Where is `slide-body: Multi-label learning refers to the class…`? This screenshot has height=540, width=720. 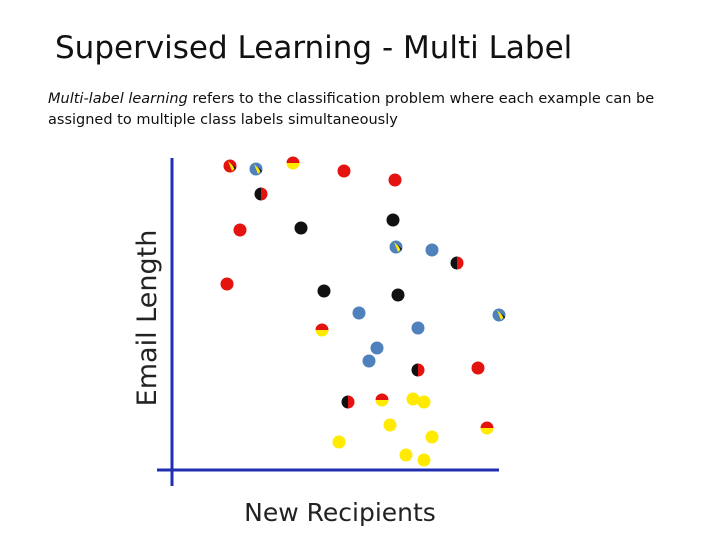
slide-body: Multi-label learning refers to the class… is located at coordinates (368, 110).